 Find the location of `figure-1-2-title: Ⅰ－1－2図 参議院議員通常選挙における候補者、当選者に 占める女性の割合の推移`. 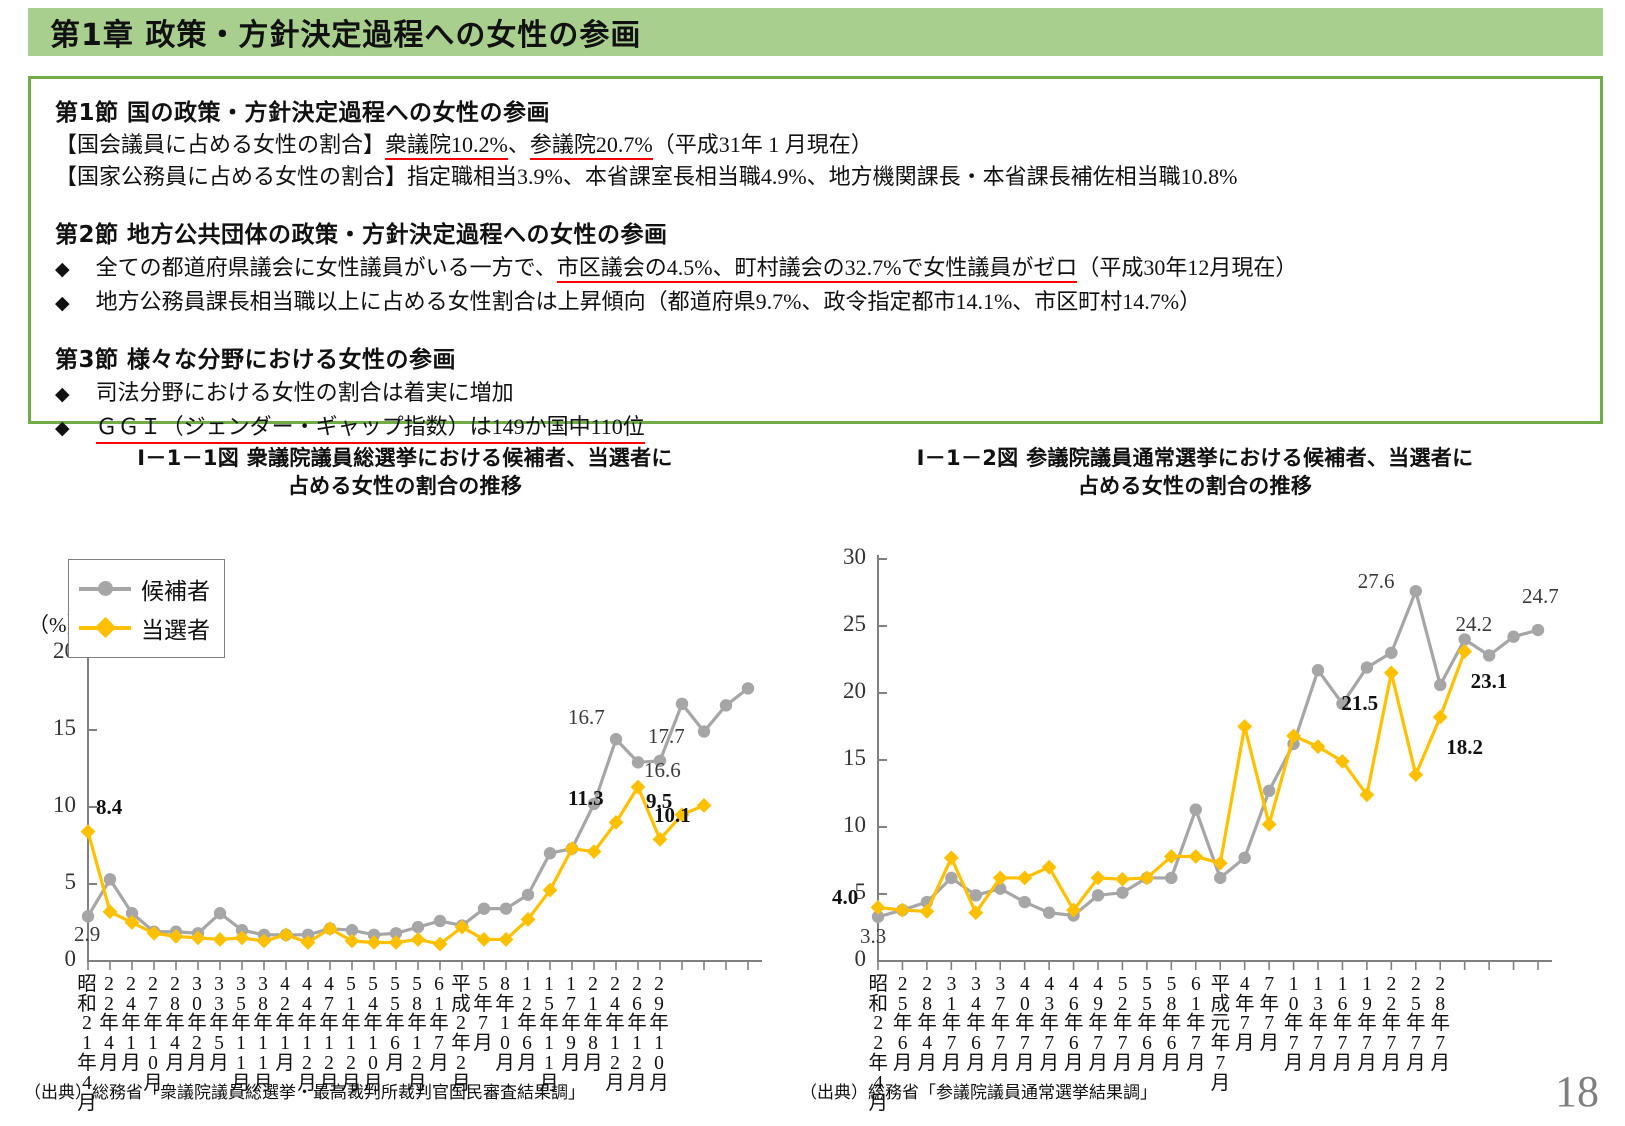

figure-1-2-title: Ⅰ－1－2図 参議院議員通常選挙における候補者、当選者に 占める女性の割合の推移 is located at coordinates (1195, 468).